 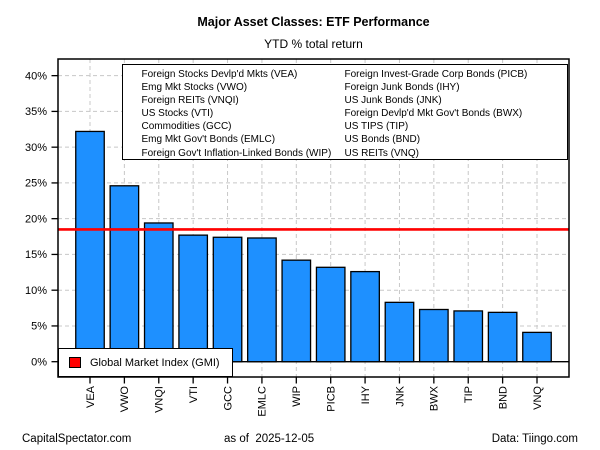 What do you see at coordinates (155, 362) in the screenshot?
I see `gmi-legend-label: Global Market Index (GMI)` at bounding box center [155, 362].